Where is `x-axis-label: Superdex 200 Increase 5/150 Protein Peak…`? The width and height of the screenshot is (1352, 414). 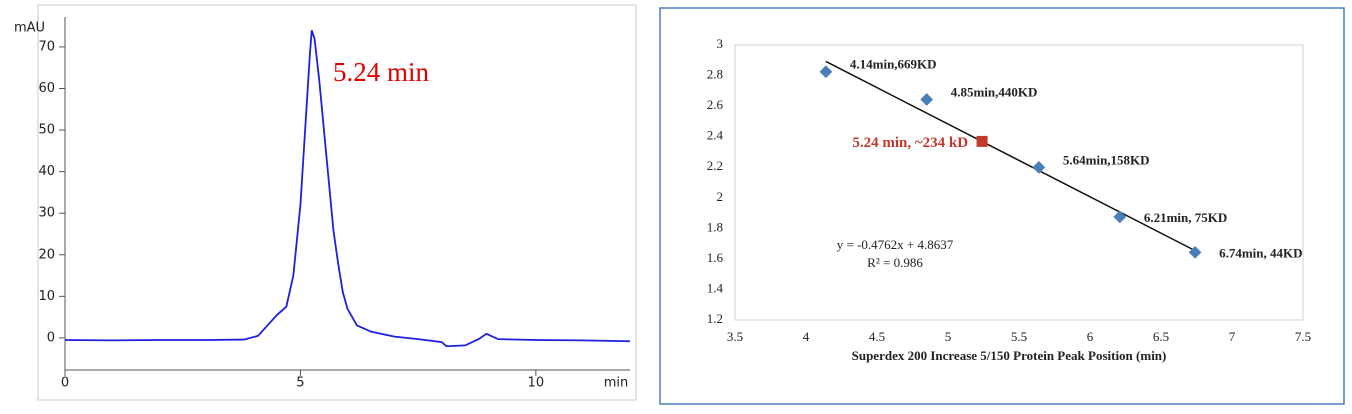
x-axis-label: Superdex 200 Increase 5/150 Protein Peak… is located at coordinates (1009, 355).